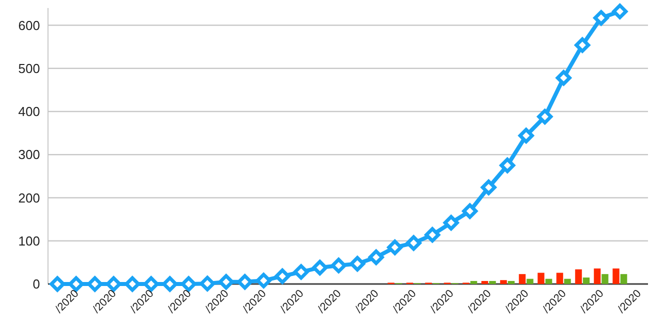 This screenshot has width=660, height=330. Describe the element at coordinates (29, 154) in the screenshot. I see `y-tick-label: 300` at that location.